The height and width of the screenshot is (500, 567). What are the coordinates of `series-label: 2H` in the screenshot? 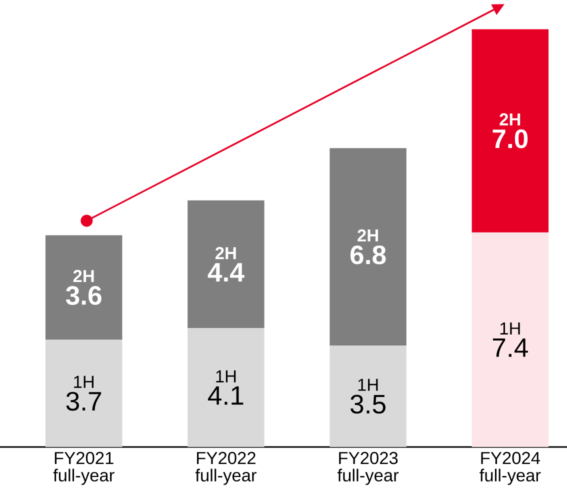 It's located at (368, 235).